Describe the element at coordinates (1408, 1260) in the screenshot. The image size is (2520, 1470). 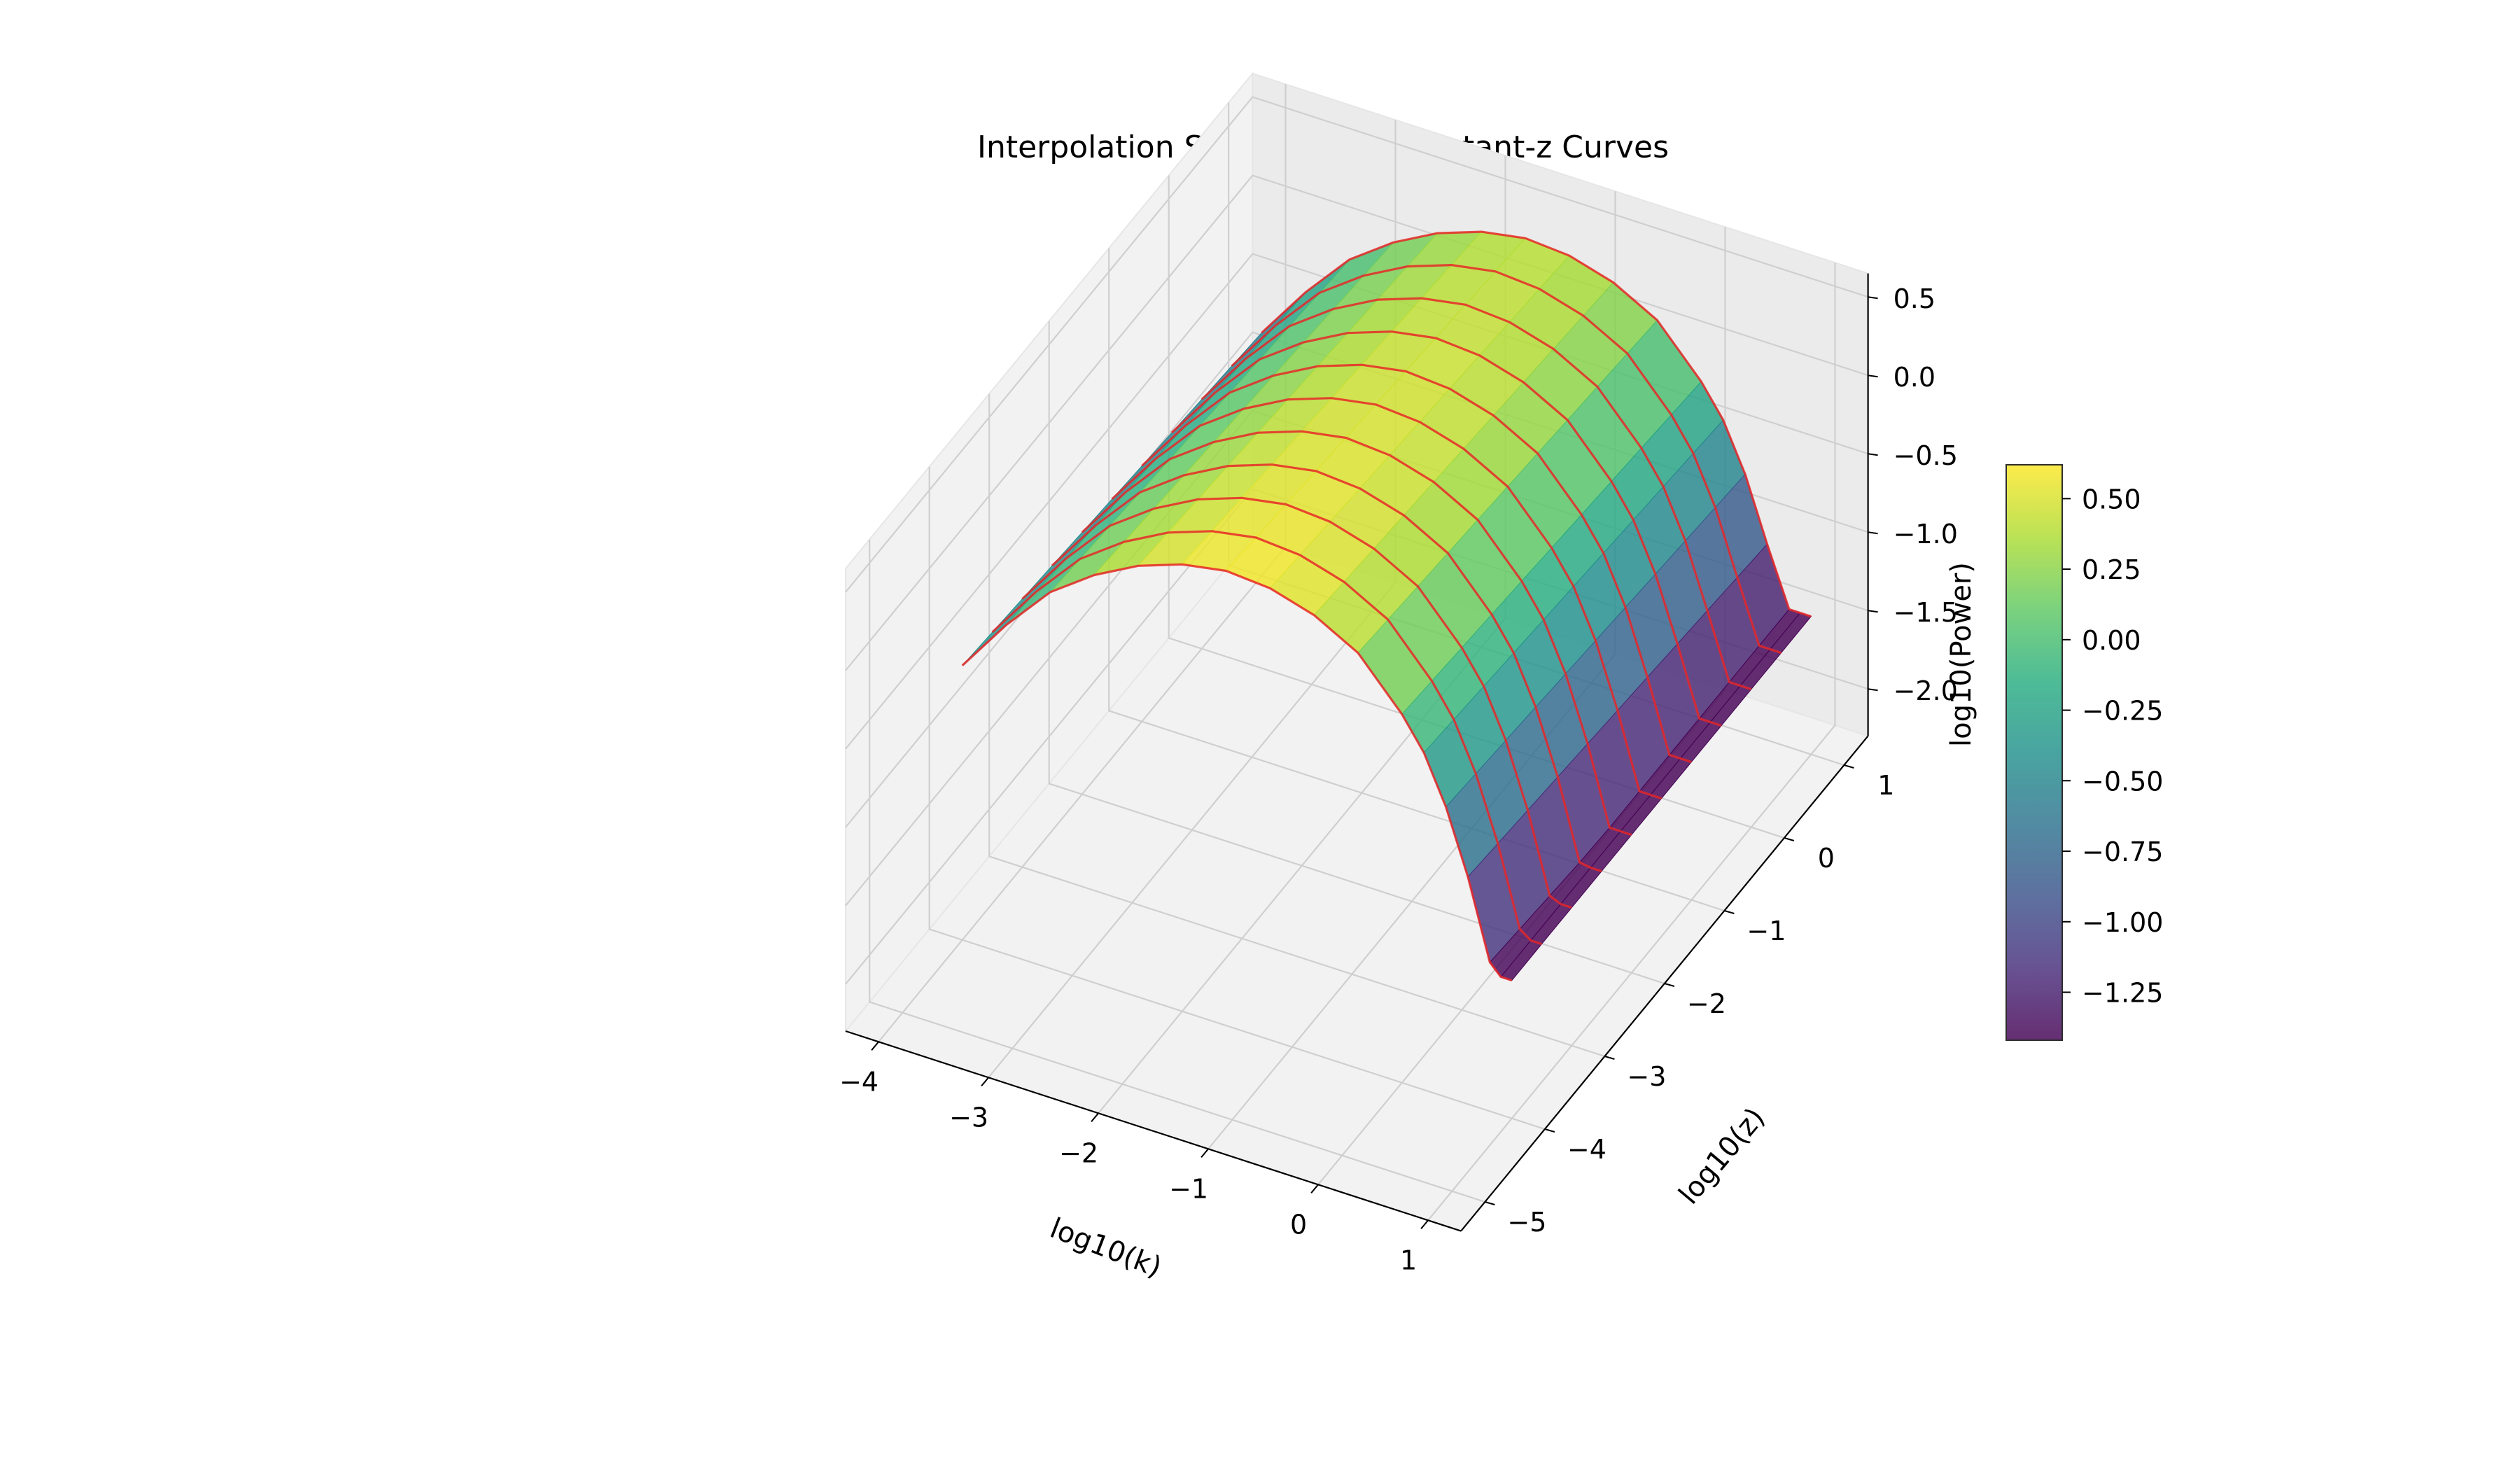
I see `x-tick-label: 1` at that location.